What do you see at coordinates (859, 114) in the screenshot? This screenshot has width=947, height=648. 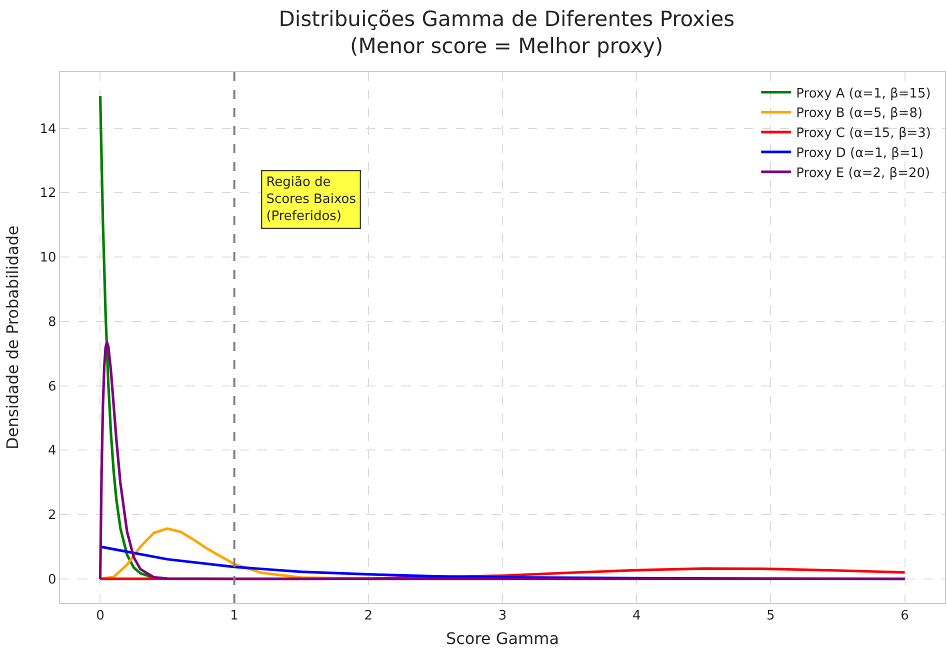 I see `legend-label: Proxy B (α=5, β=8)` at bounding box center [859, 114].